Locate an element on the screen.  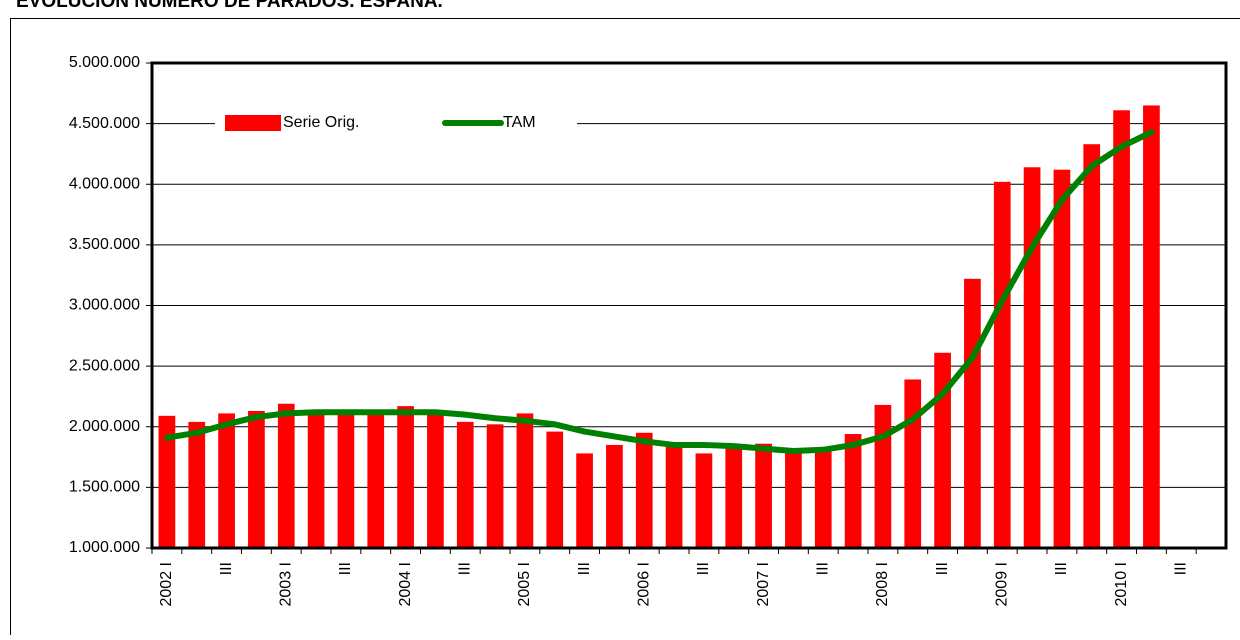
y-tick-label: 3.500.000 is located at coordinates (104, 244).